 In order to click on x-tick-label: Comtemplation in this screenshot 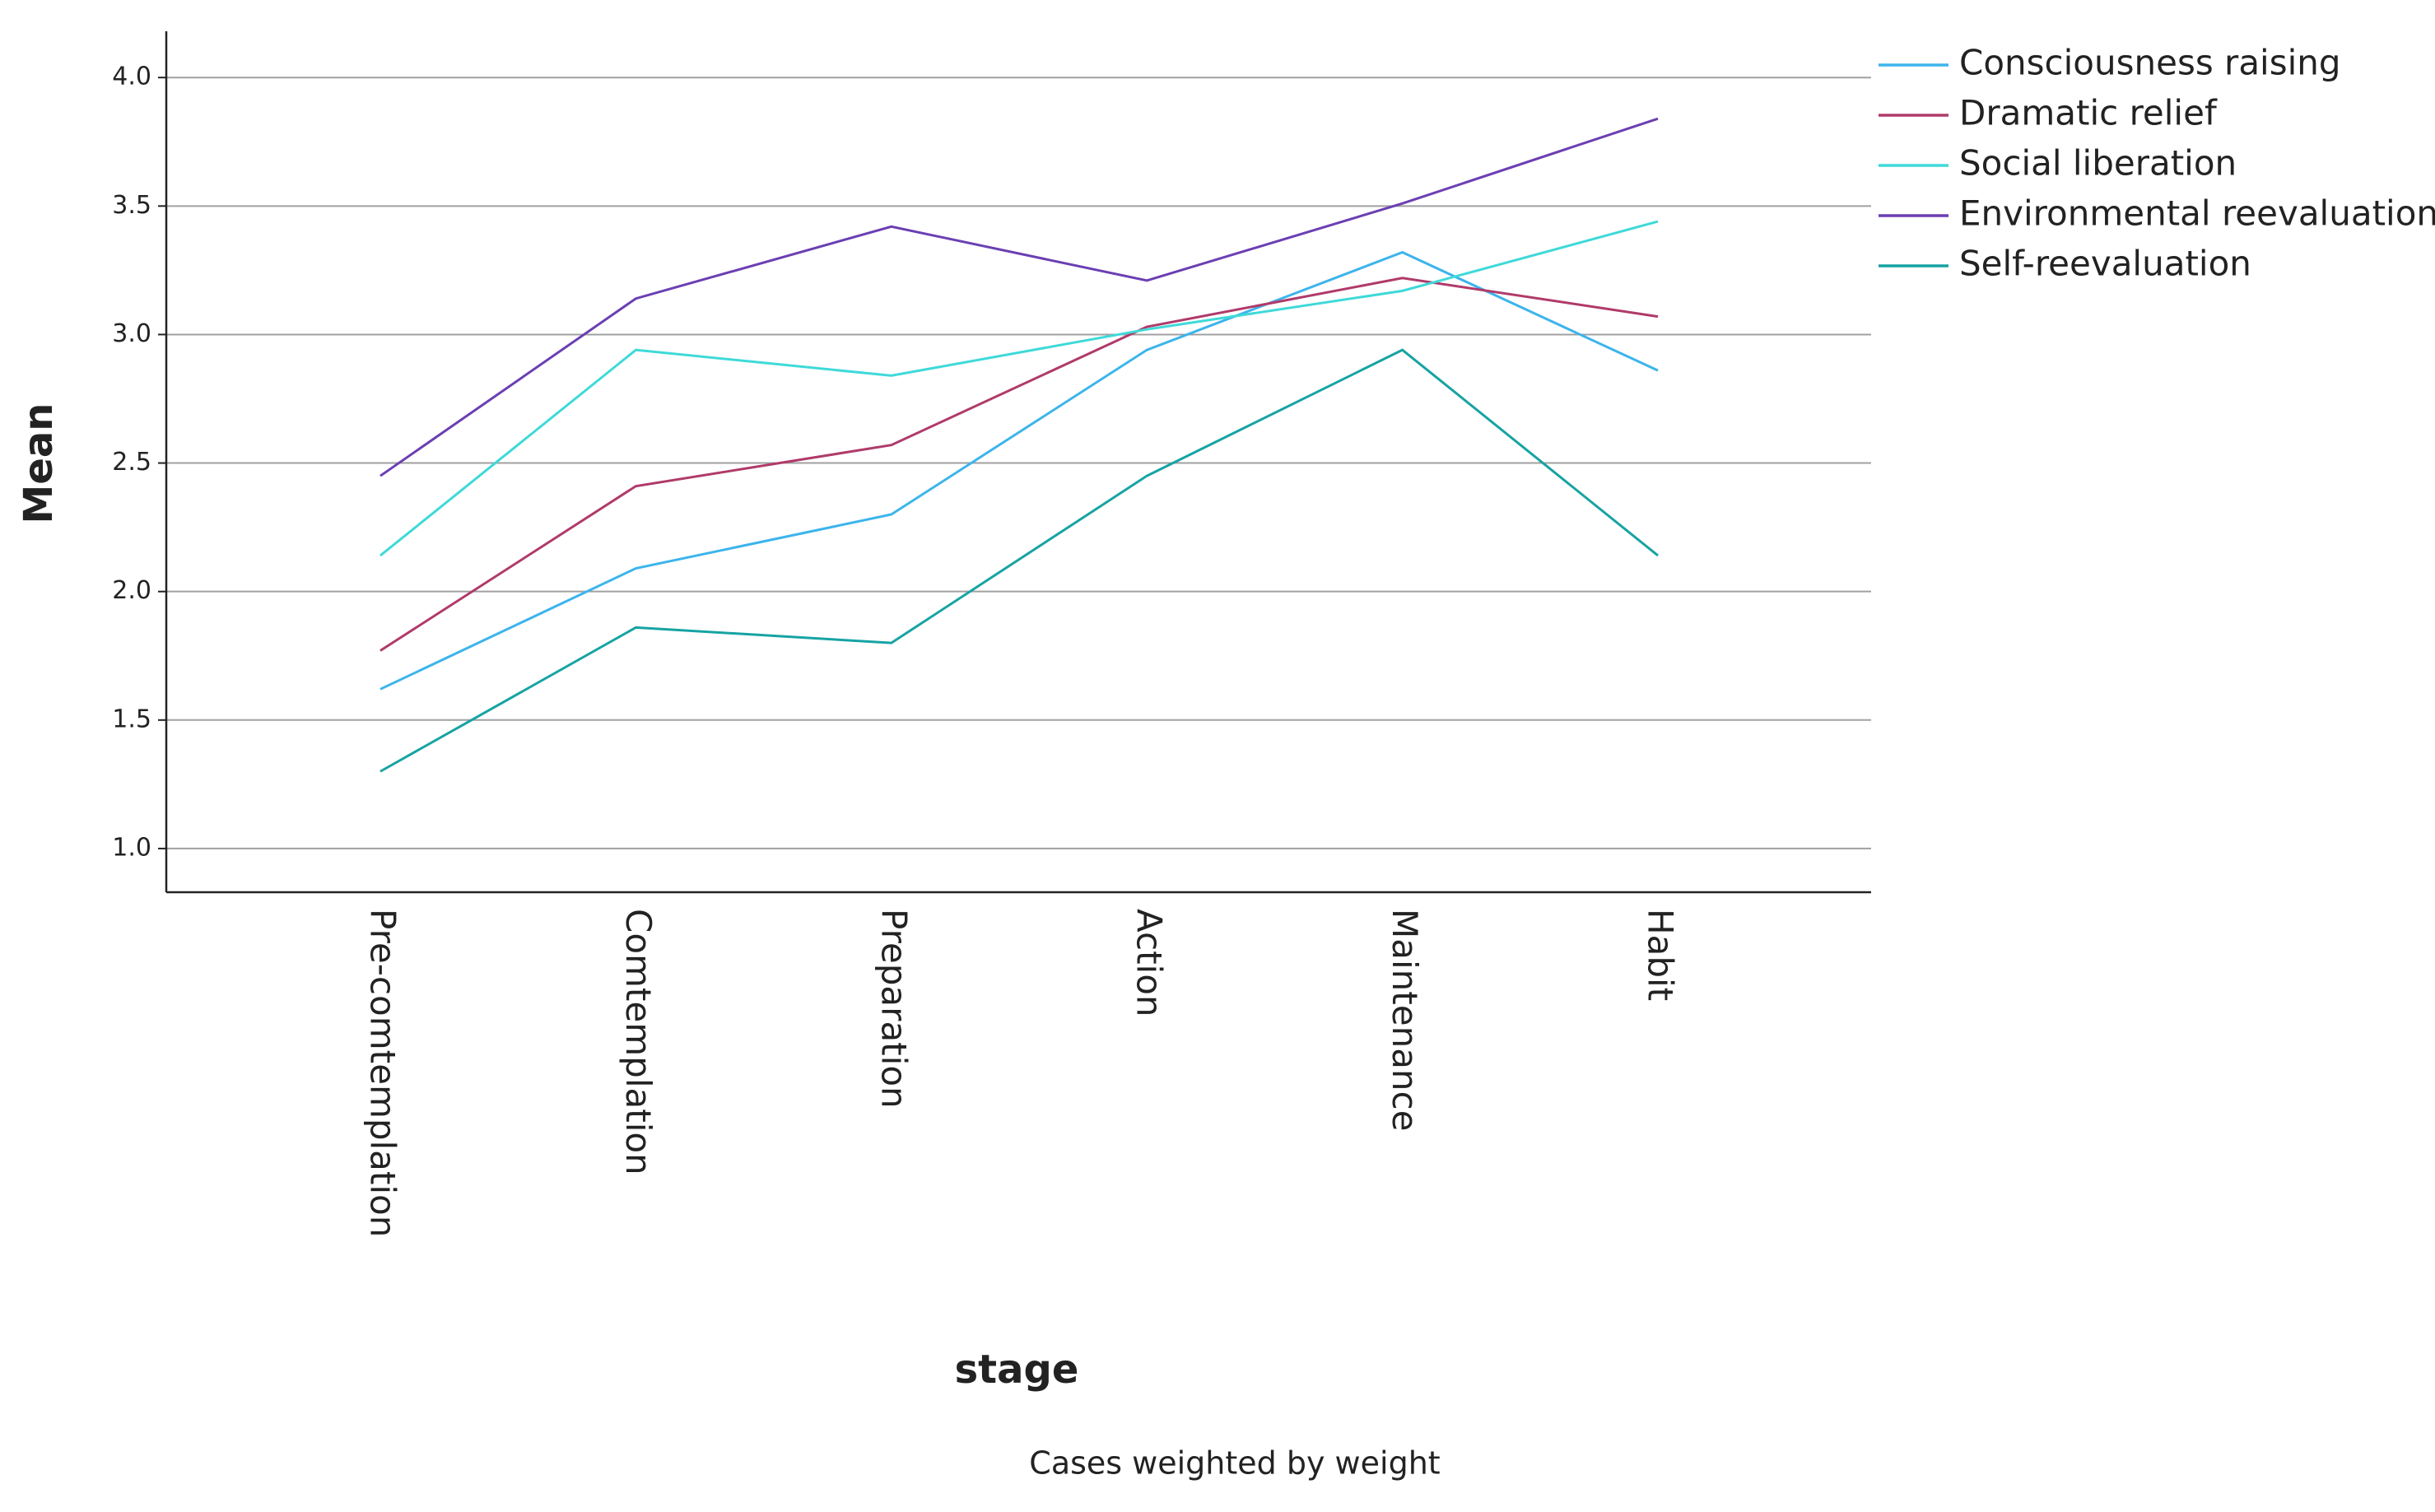, I will do `click(638, 1042)`.